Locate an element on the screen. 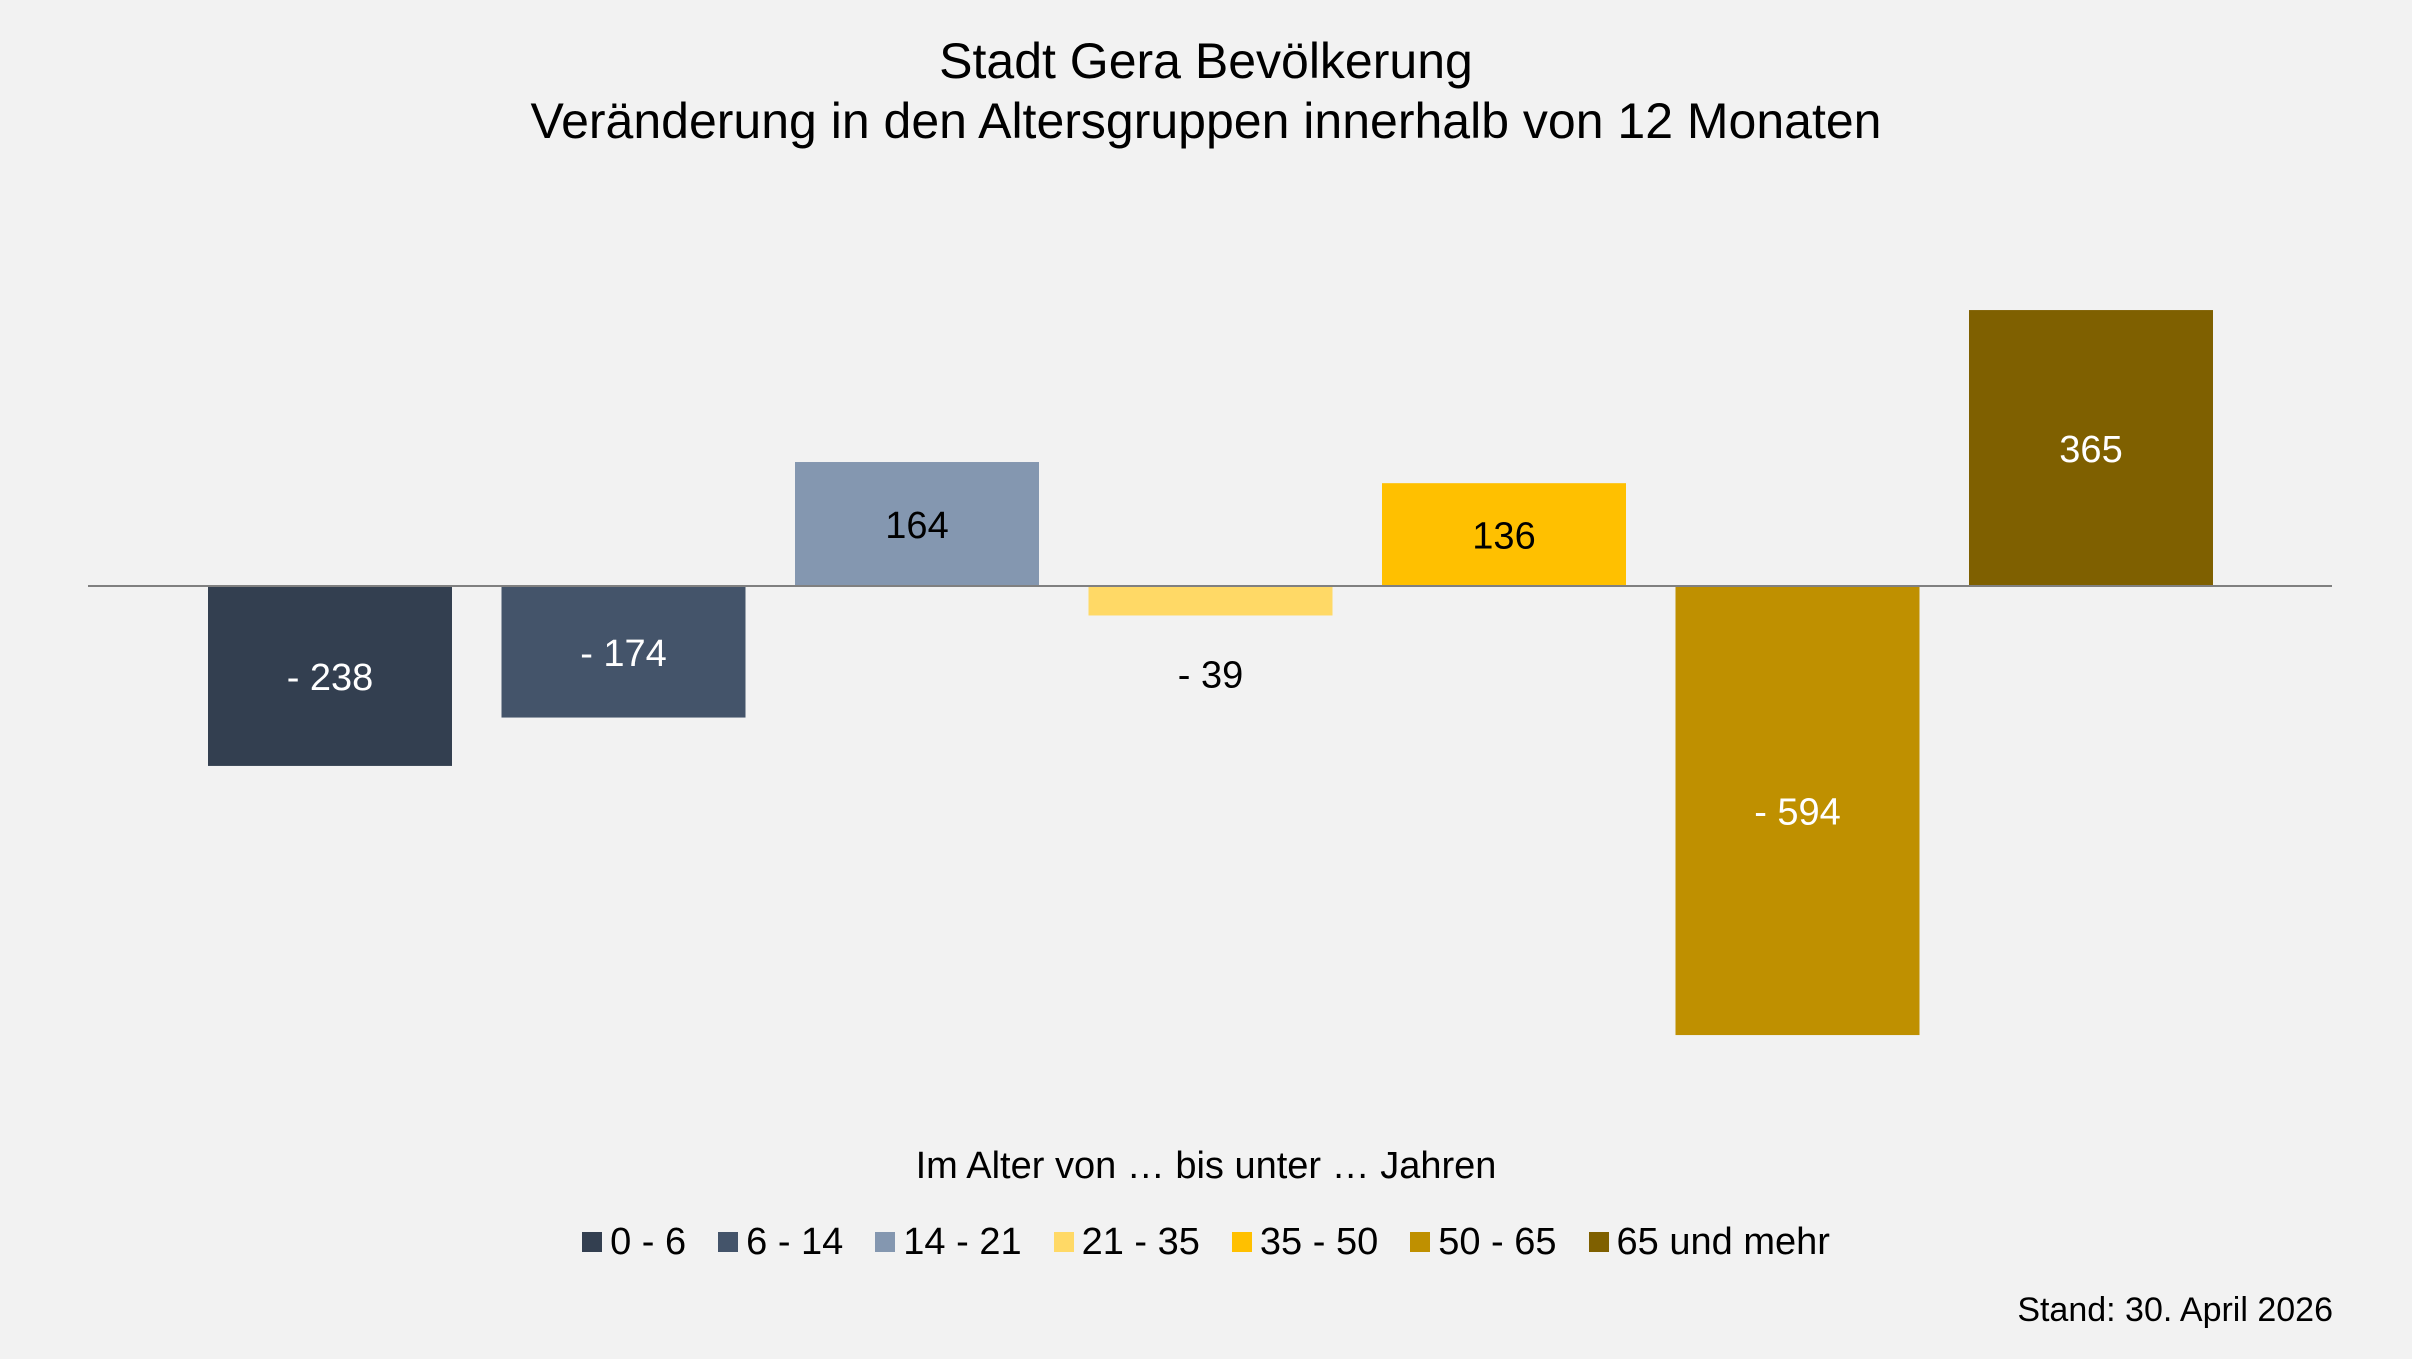  legend-item-21-35: 21 - 35 is located at coordinates (1126, 1242).